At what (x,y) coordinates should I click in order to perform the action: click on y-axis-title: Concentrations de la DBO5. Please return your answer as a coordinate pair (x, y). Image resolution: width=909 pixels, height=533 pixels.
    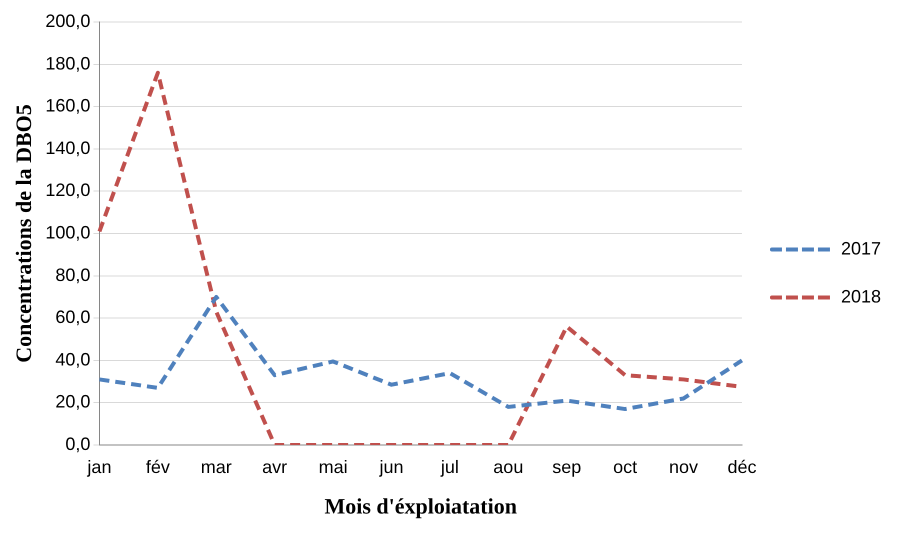
    Looking at the image, I should click on (23, 233).